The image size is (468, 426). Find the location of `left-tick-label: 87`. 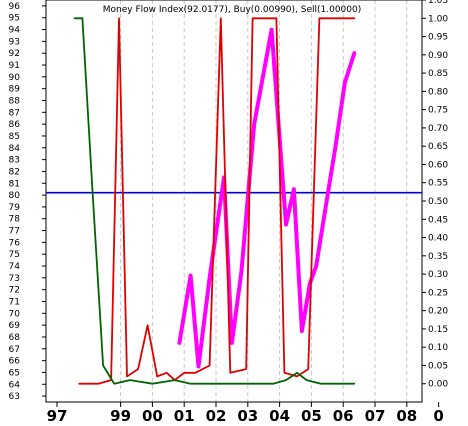

left-tick-label: 87 is located at coordinates (14, 113).